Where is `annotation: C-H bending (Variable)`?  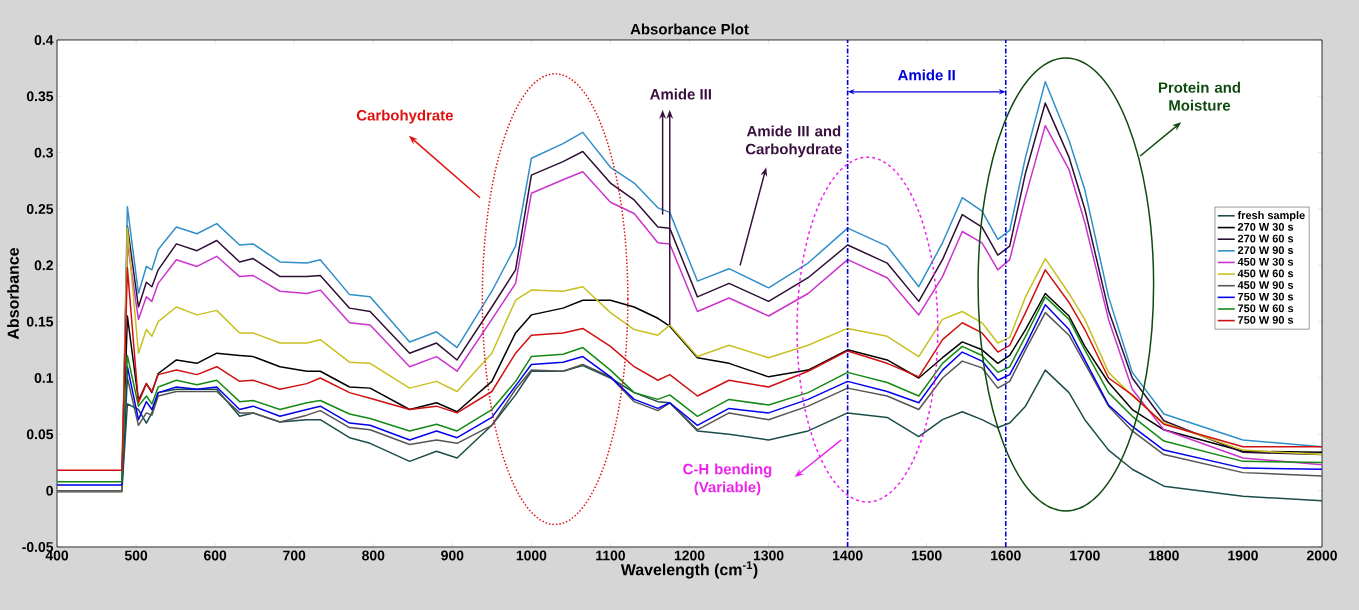
annotation: C-H bending (Variable) is located at coordinates (727, 479).